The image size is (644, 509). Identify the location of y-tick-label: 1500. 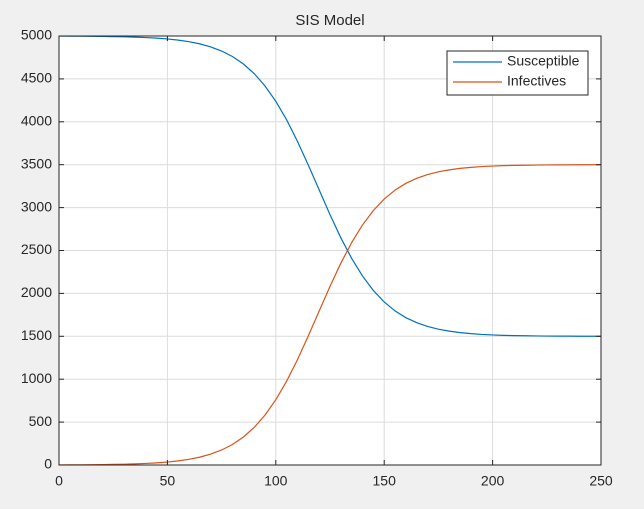
(36, 335).